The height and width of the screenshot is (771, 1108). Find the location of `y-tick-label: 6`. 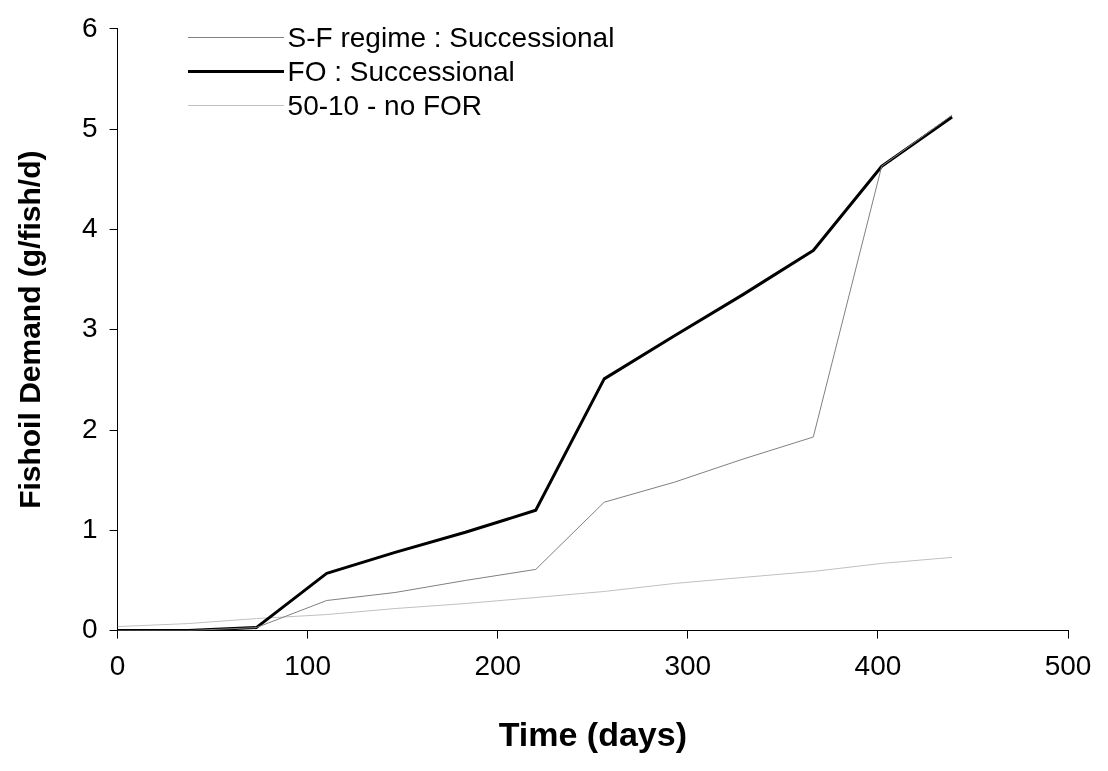

y-tick-label: 6 is located at coordinates (89, 27).